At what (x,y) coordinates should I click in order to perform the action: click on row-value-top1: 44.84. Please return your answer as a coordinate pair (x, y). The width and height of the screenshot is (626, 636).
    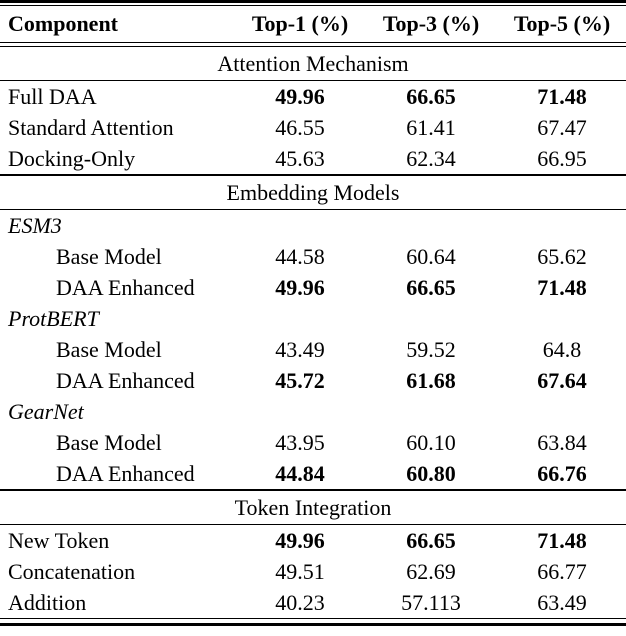
    Looking at the image, I should click on (300, 473).